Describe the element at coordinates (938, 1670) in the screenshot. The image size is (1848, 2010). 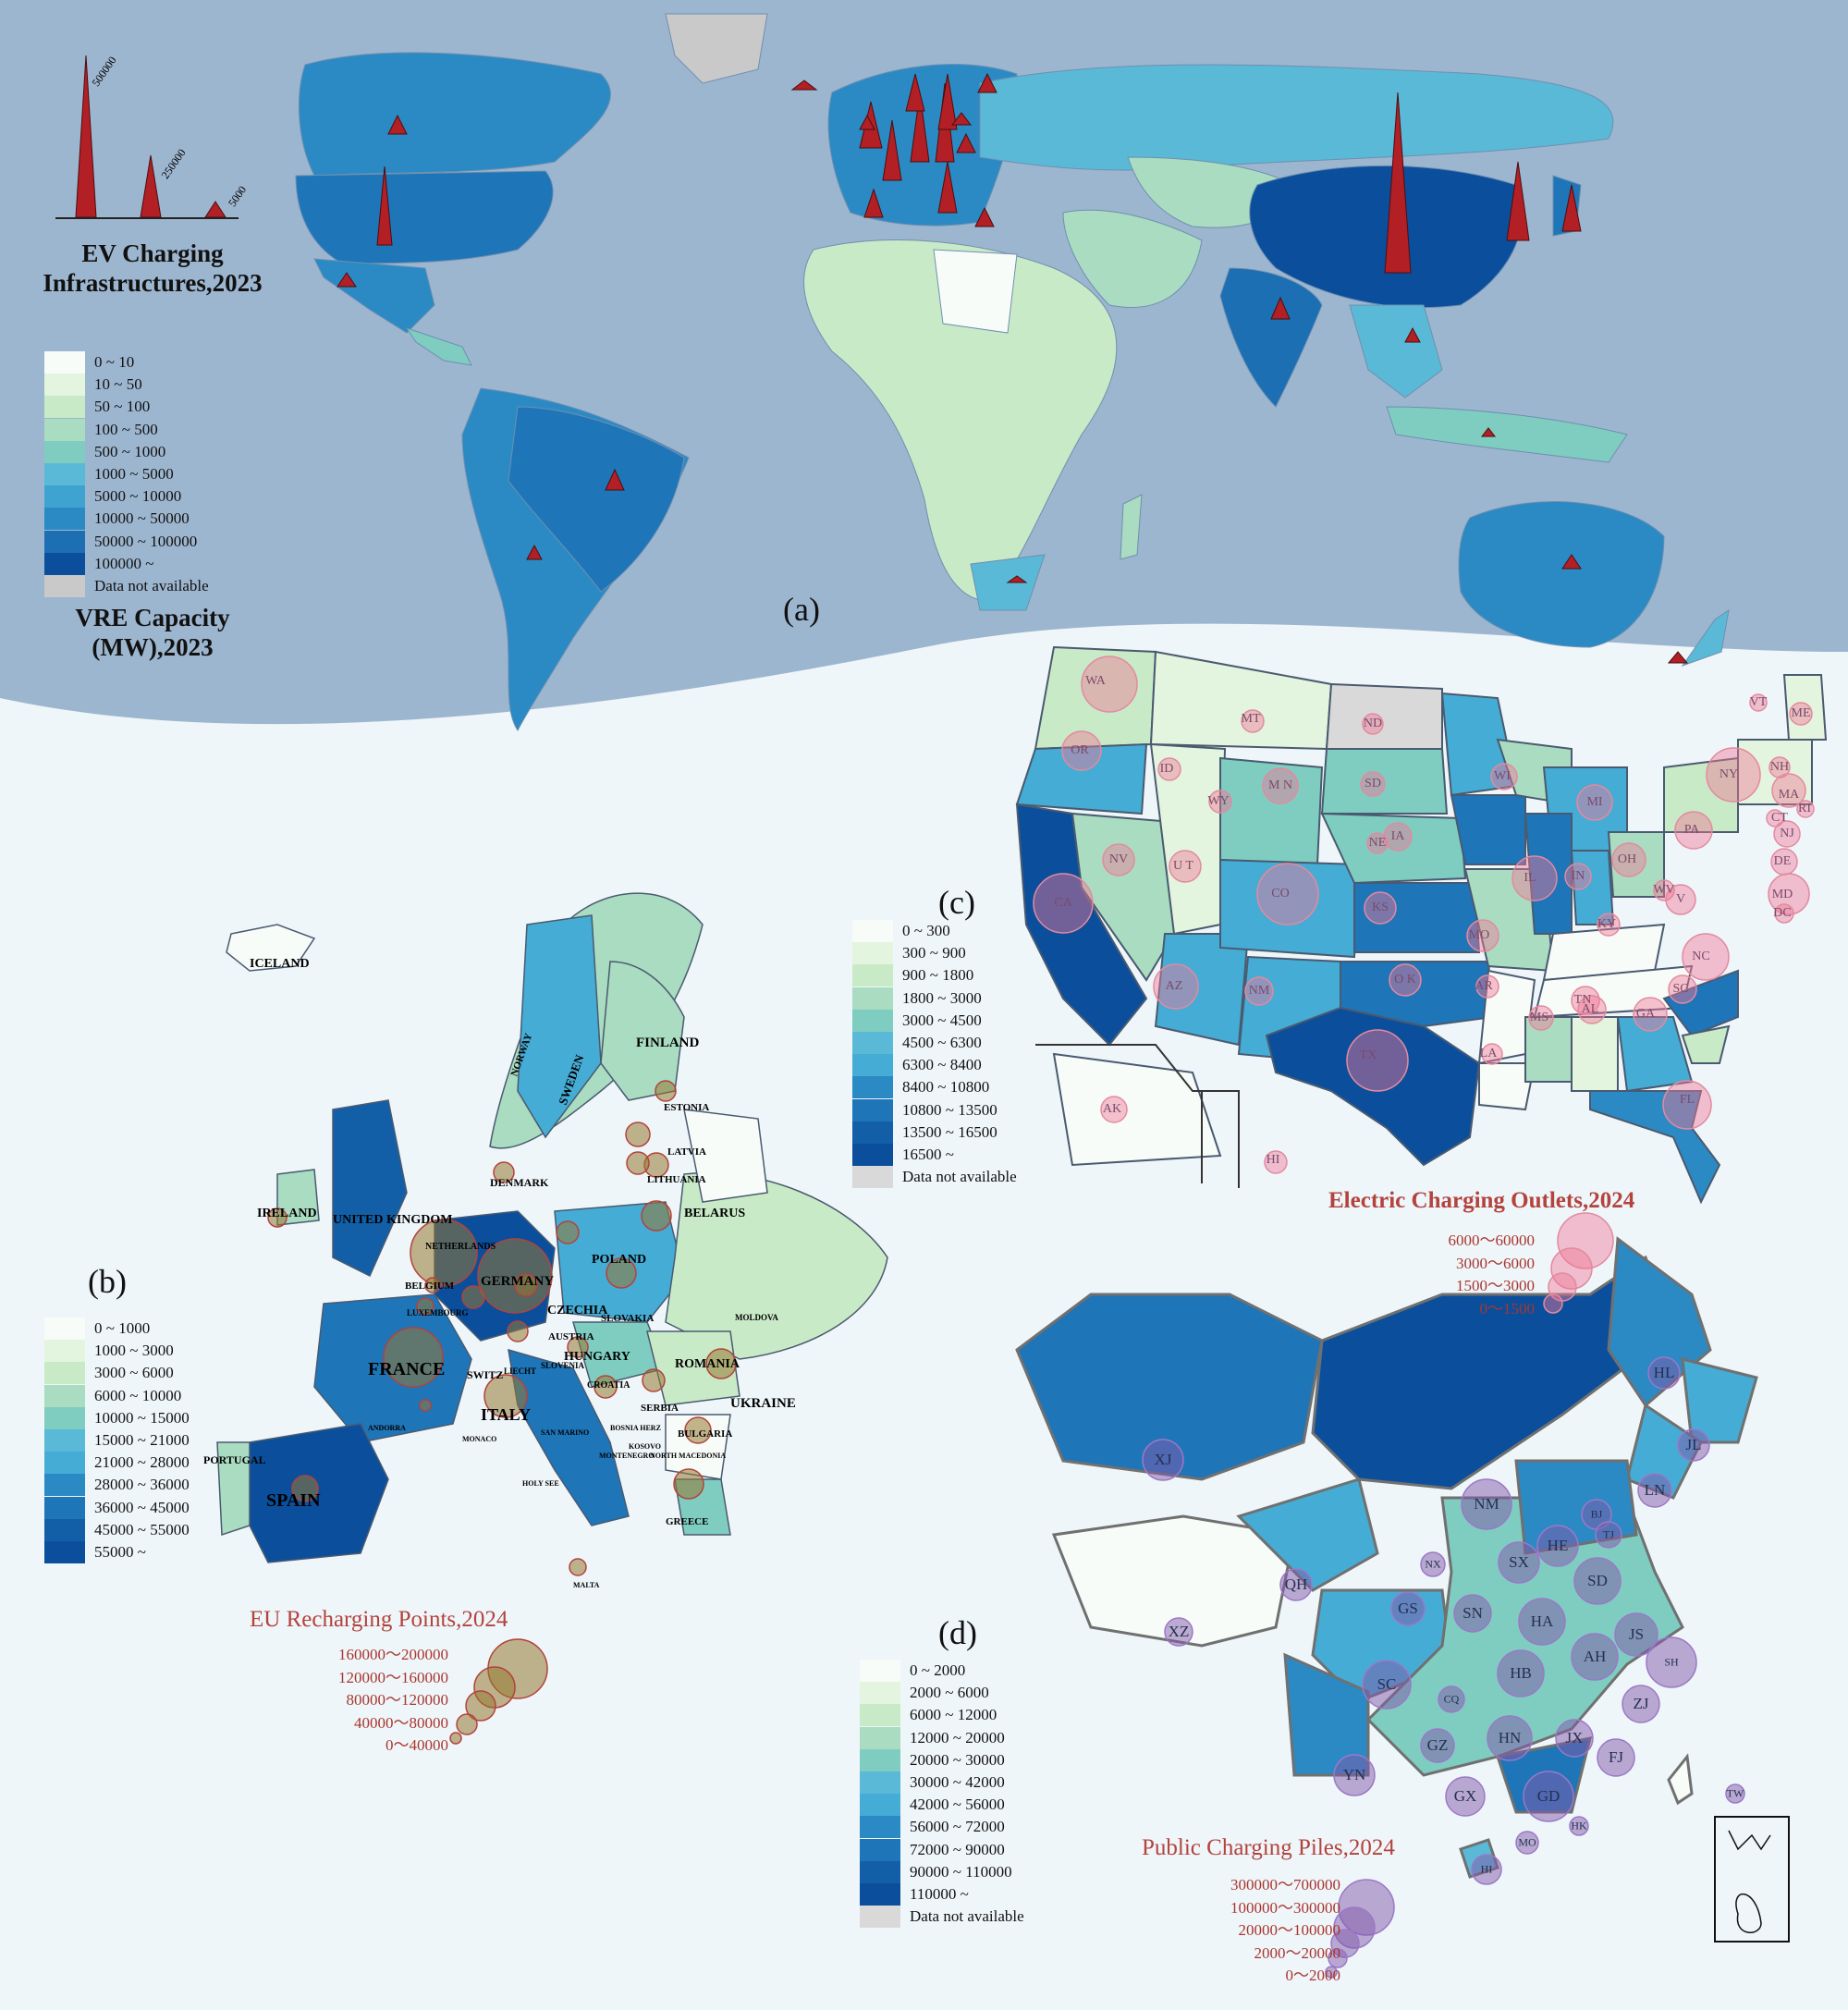
I see `legend-label: 0 ~ 2000` at that location.